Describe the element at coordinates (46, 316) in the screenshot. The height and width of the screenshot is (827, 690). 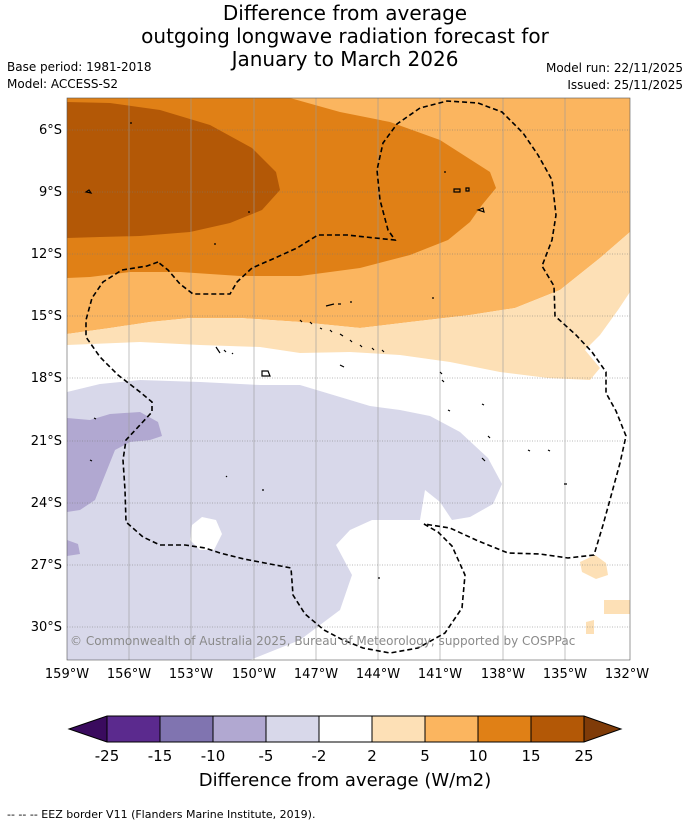
I see `lat-label: 15°S` at that location.